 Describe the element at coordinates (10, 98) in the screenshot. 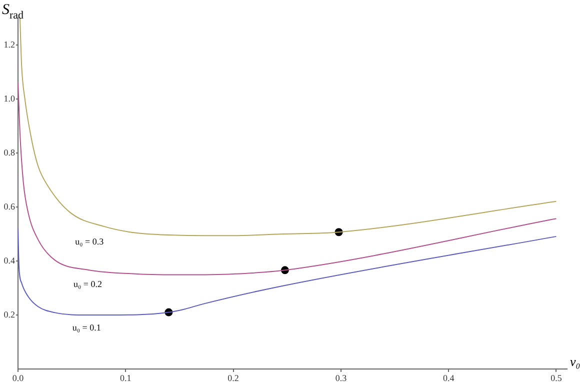

I see `y-tick-label: 1.0` at that location.